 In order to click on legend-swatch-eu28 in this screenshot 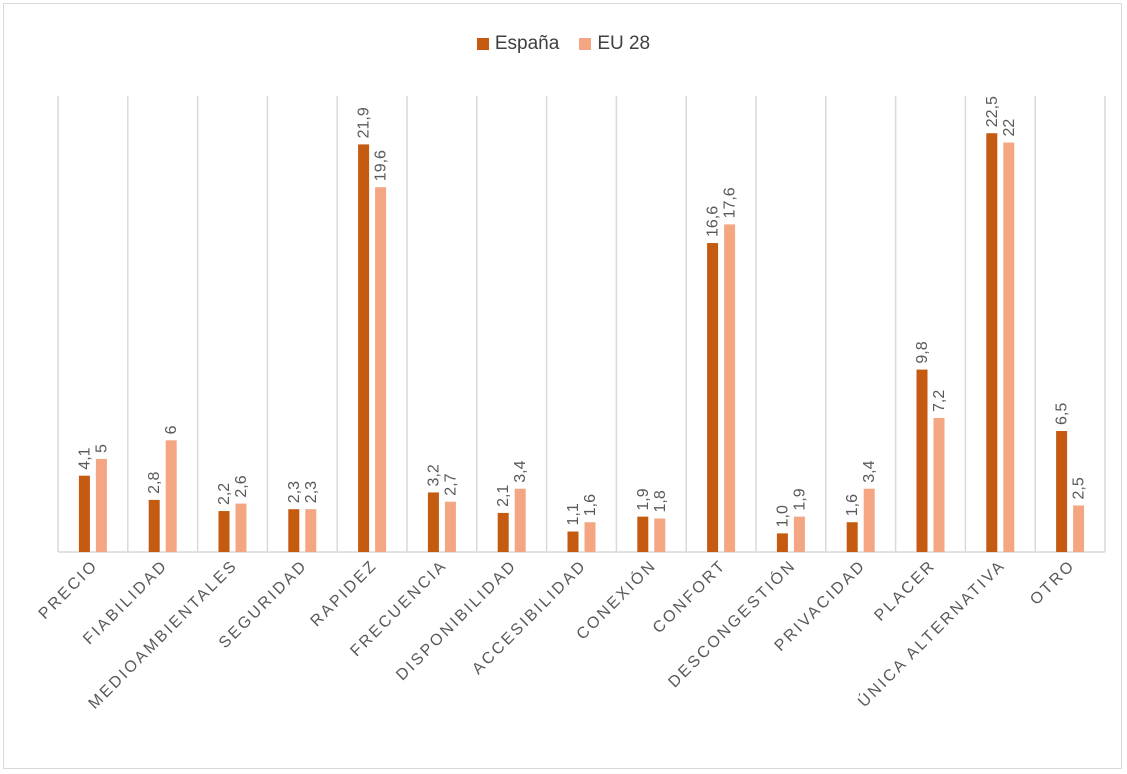, I will do `click(585, 44)`.